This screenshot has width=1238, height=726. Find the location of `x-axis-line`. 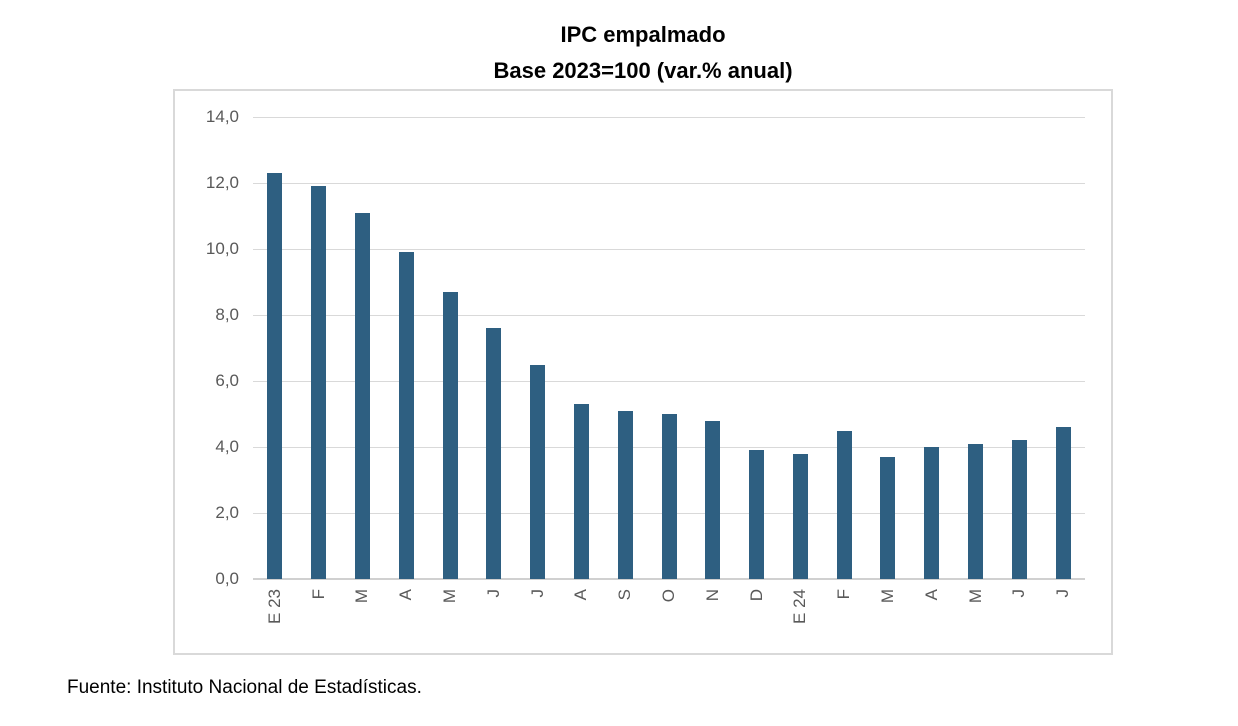

x-axis-line is located at coordinates (669, 579).